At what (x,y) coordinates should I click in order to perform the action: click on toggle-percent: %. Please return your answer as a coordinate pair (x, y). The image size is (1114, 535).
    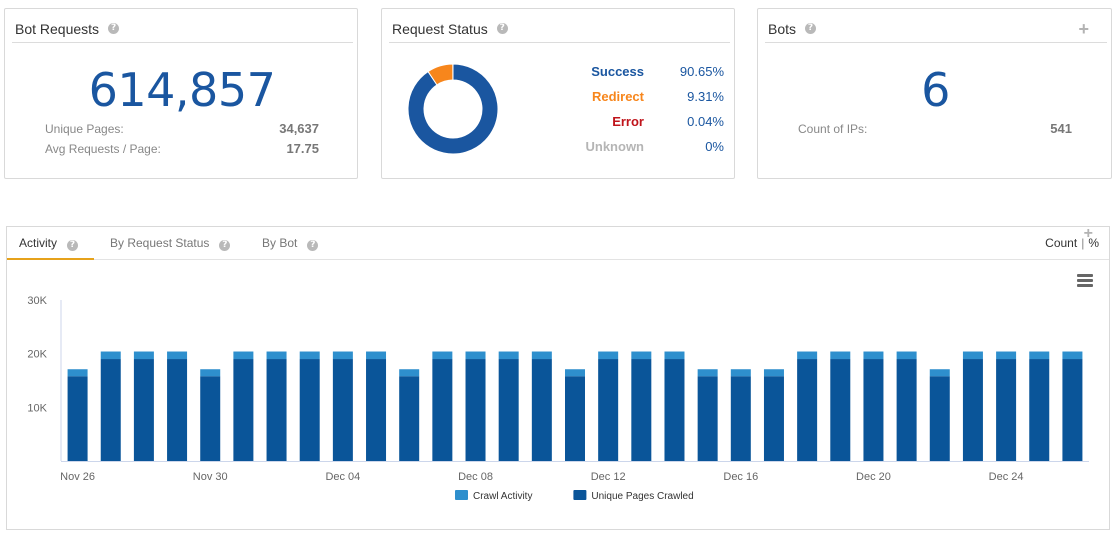
    Looking at the image, I should click on (1093, 243).